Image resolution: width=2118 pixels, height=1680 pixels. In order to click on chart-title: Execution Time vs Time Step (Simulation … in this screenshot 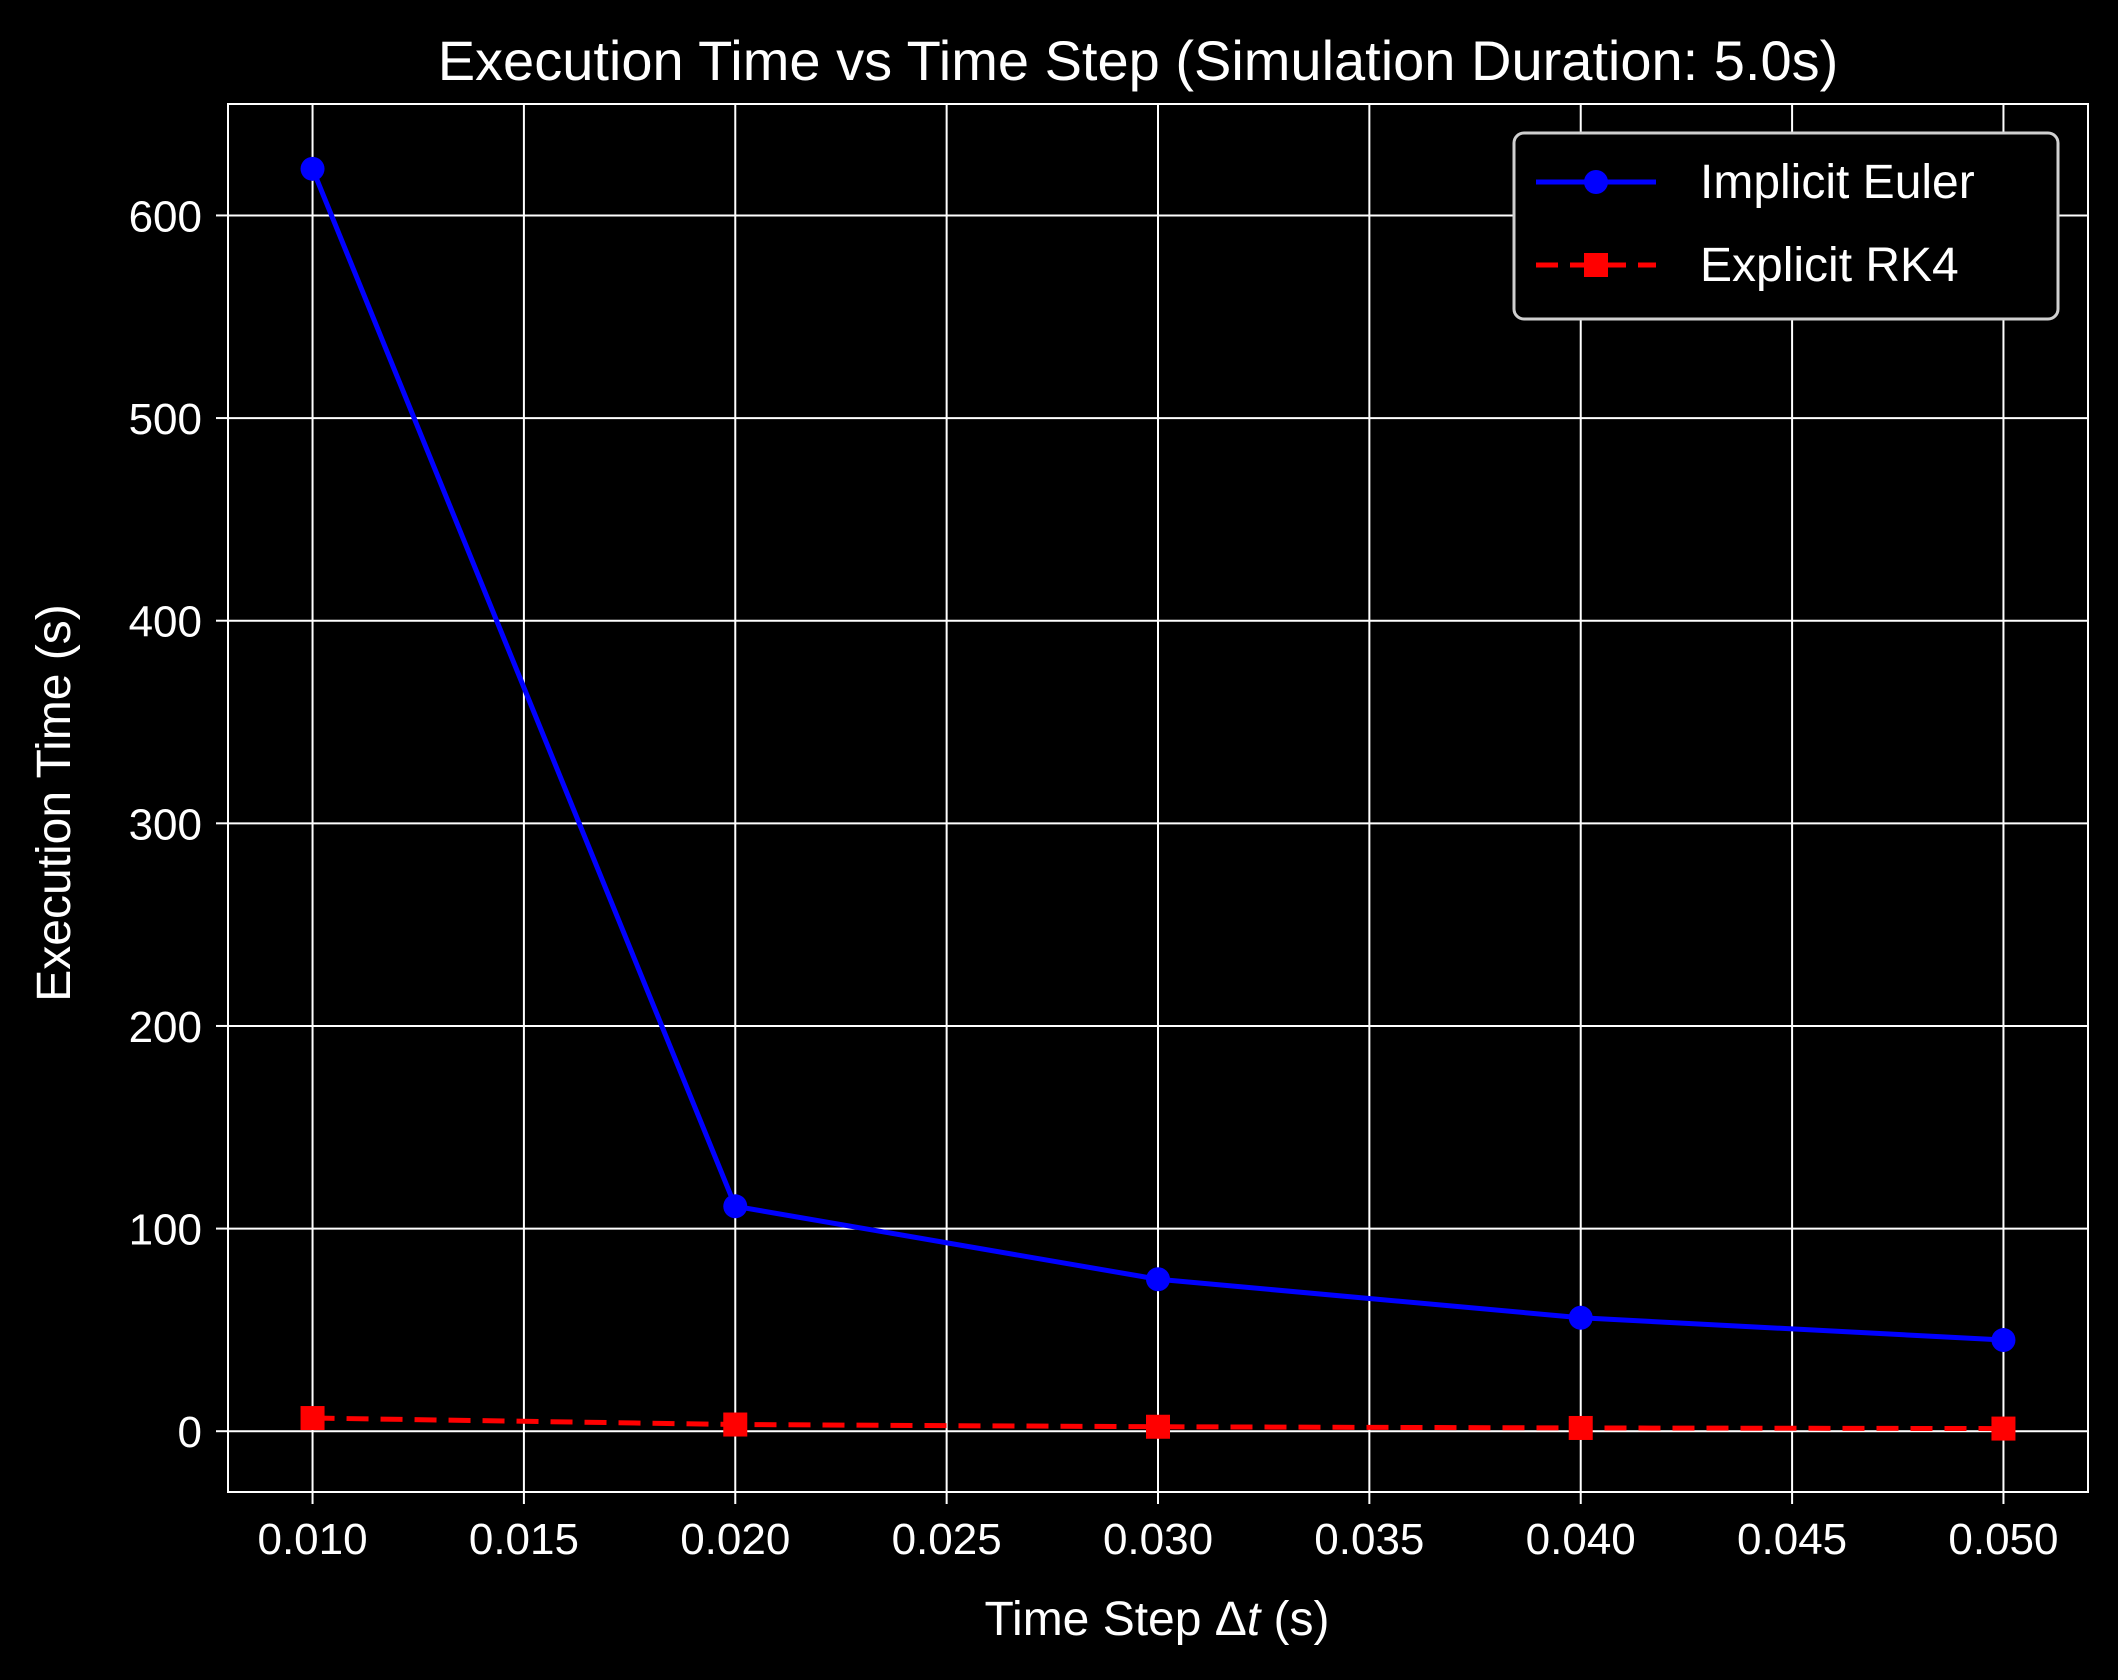, I will do `click(1138, 60)`.